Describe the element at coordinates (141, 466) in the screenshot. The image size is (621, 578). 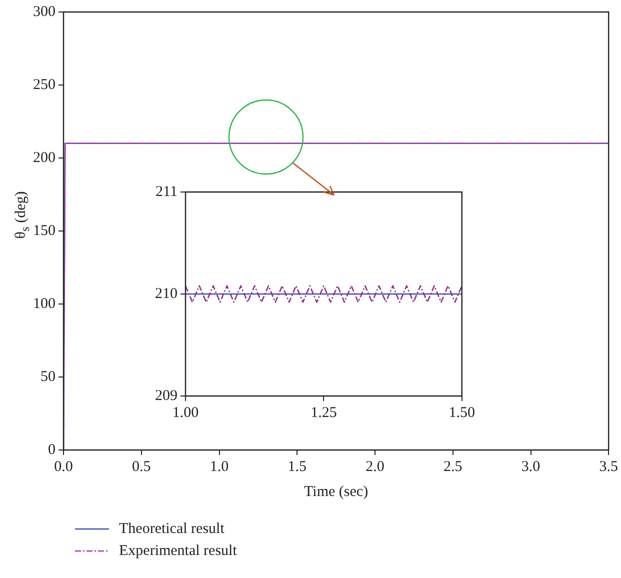
I see `x-tick-label: 0.5` at that location.